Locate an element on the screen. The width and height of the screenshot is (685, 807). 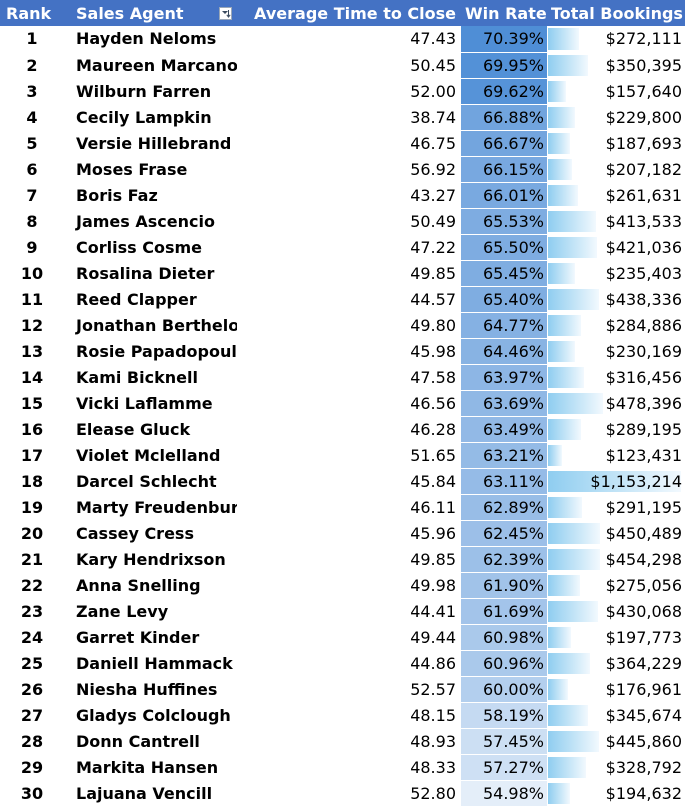
cell-win-rate: 58.19% is located at coordinates (504, 715).